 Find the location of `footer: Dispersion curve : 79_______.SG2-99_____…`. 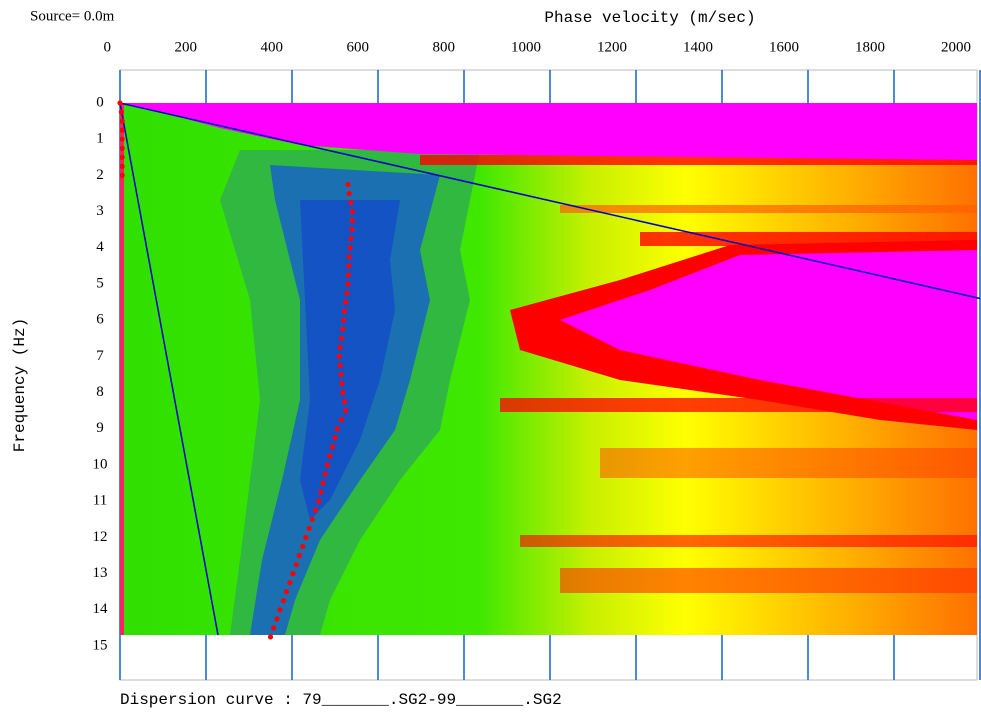

footer: Dispersion curve : 79_______.SG2-99_____… is located at coordinates (341, 700).